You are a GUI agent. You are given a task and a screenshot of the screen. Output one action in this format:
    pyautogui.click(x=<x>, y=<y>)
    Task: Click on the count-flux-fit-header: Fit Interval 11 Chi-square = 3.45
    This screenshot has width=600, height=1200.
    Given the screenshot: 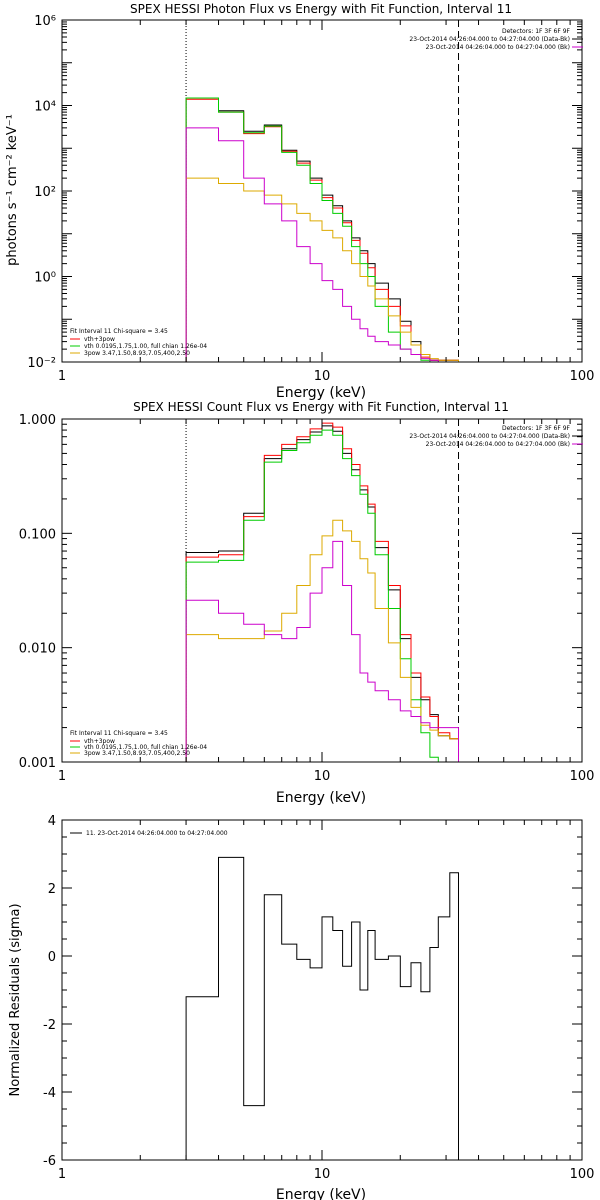 What is the action you would take?
    pyautogui.click(x=119, y=733)
    